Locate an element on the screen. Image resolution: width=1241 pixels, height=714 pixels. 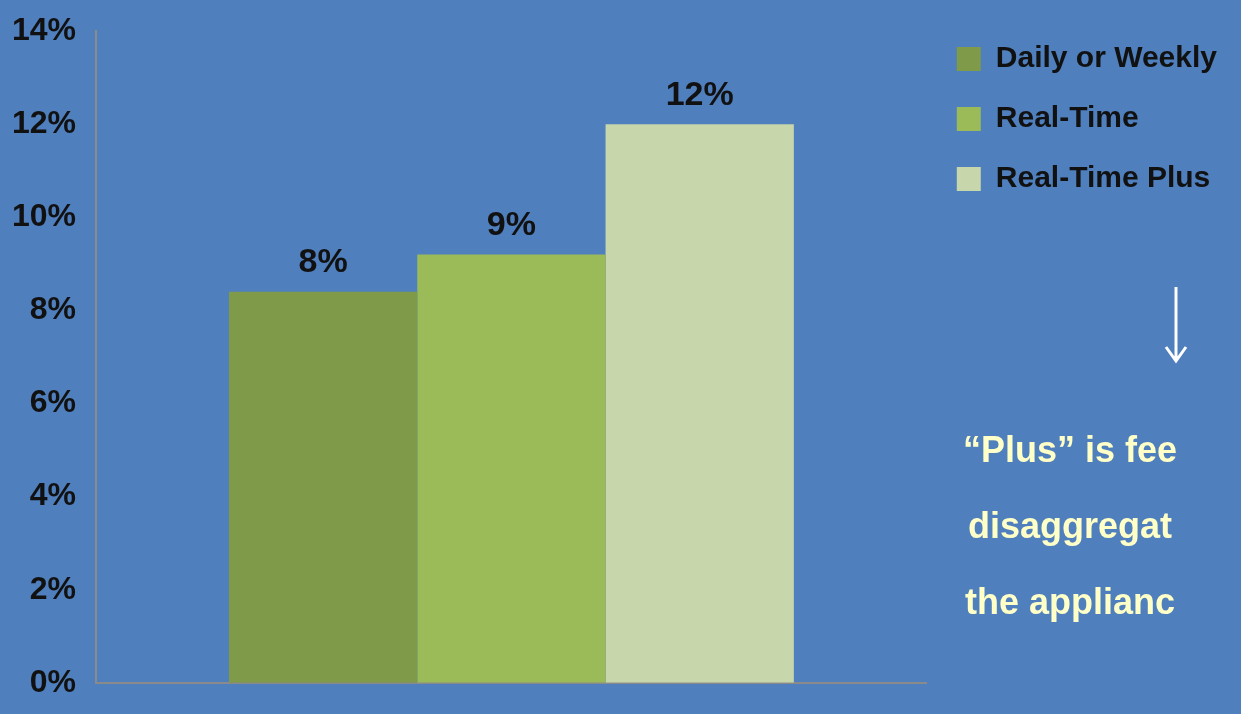
data-label: 9% is located at coordinates (511, 222).